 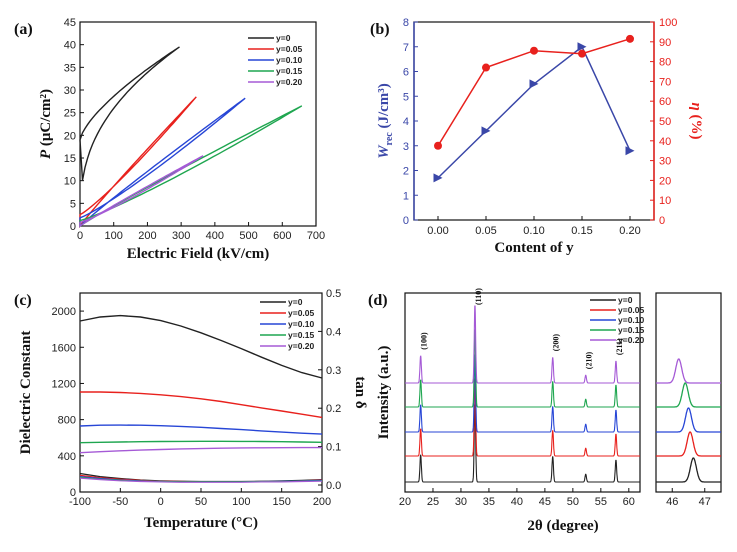 What do you see at coordinates (406, 147) in the screenshot?
I see `left-tick-label: 3` at bounding box center [406, 147].